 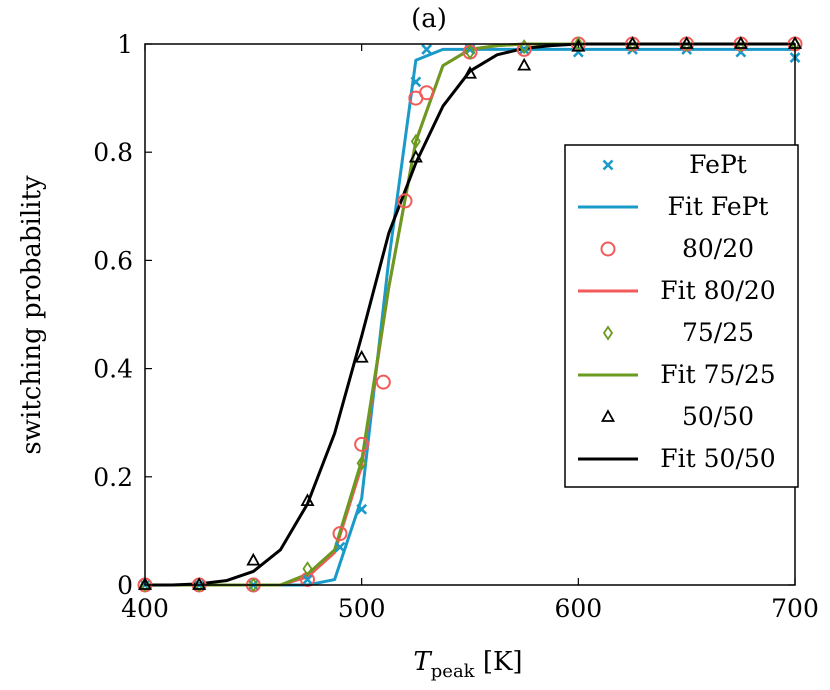 What do you see at coordinates (125, 585) in the screenshot?
I see `y-tick-label: 0` at bounding box center [125, 585].